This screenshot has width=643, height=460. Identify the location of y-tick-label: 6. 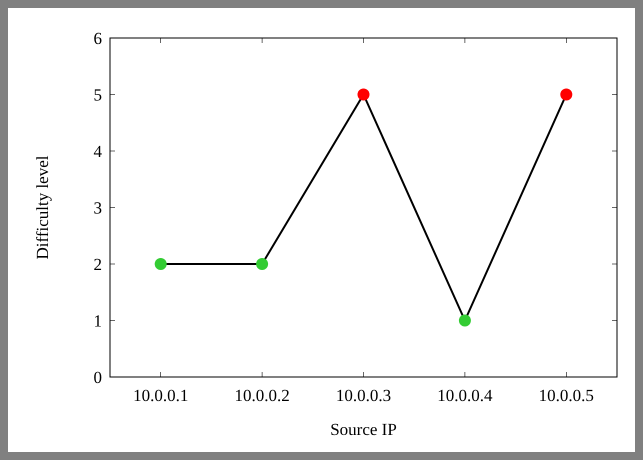
(98, 38).